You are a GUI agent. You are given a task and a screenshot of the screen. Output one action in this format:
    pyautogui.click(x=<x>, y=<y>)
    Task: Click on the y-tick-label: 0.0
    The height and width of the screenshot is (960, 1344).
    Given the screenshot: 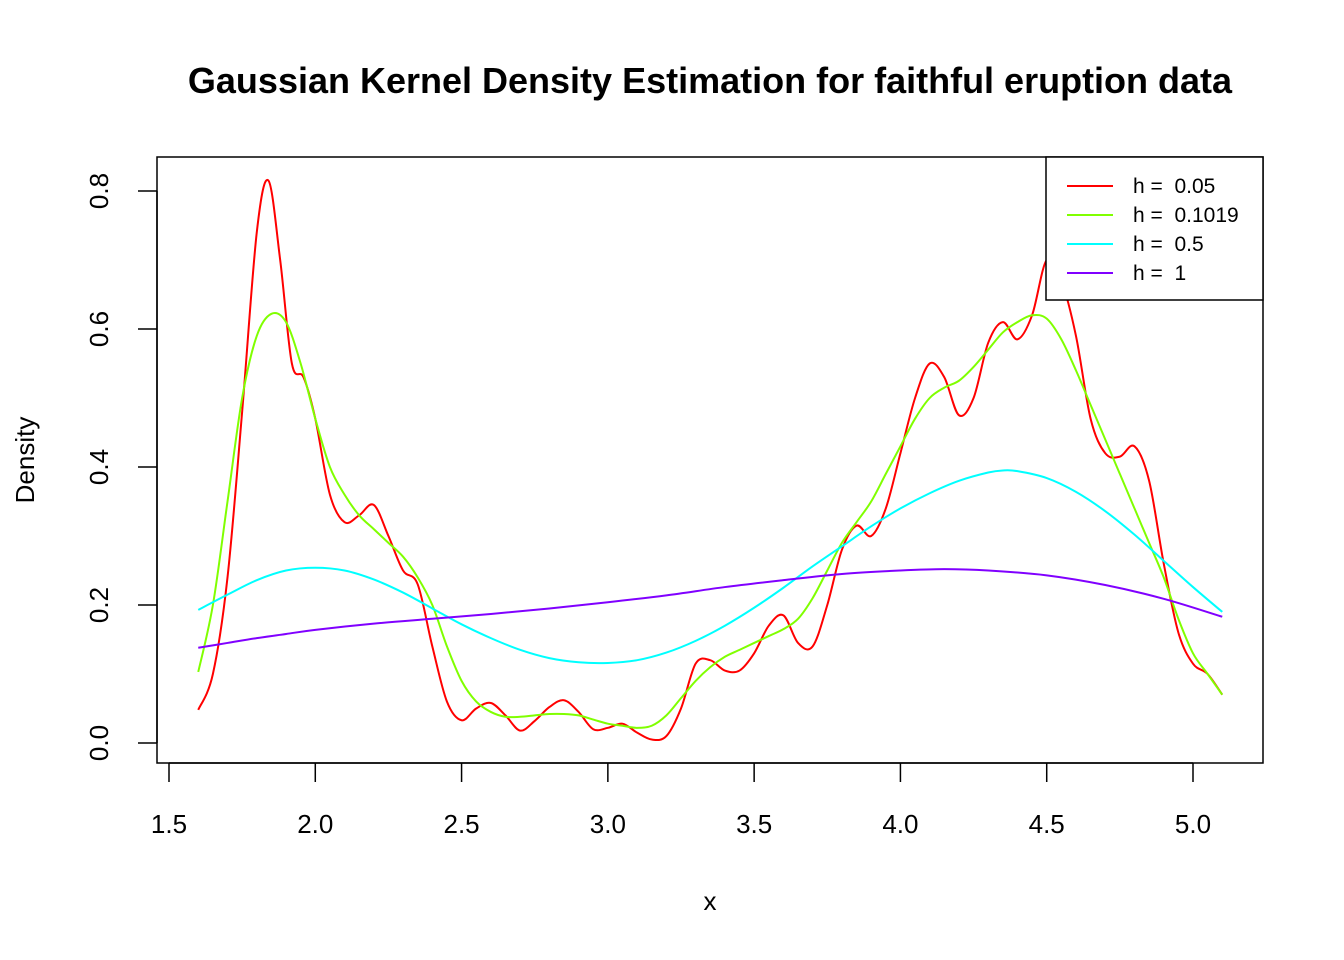 What is the action you would take?
    pyautogui.click(x=99, y=743)
    